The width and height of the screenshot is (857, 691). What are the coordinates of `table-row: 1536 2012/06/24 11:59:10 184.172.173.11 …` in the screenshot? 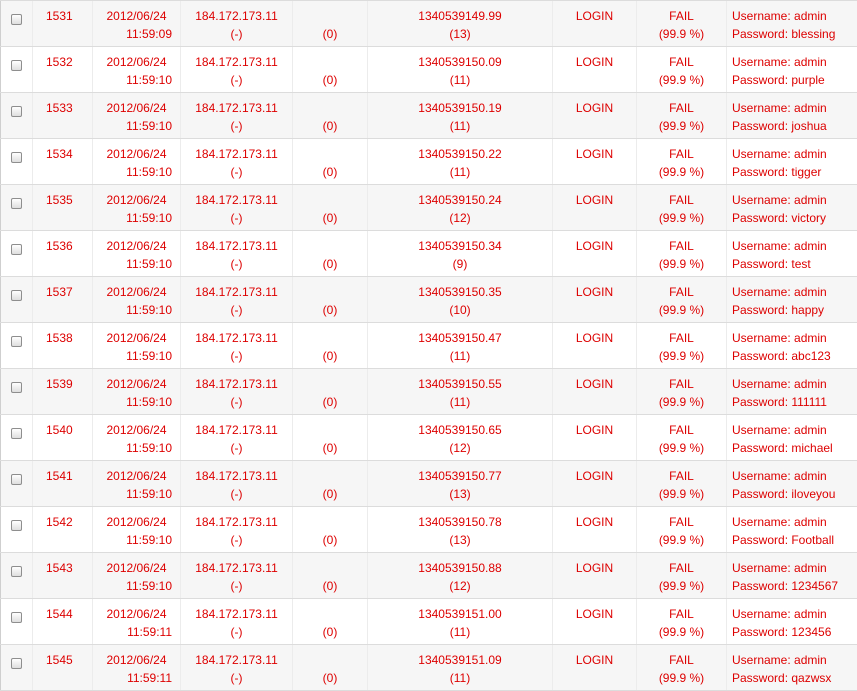 It's located at (429, 254).